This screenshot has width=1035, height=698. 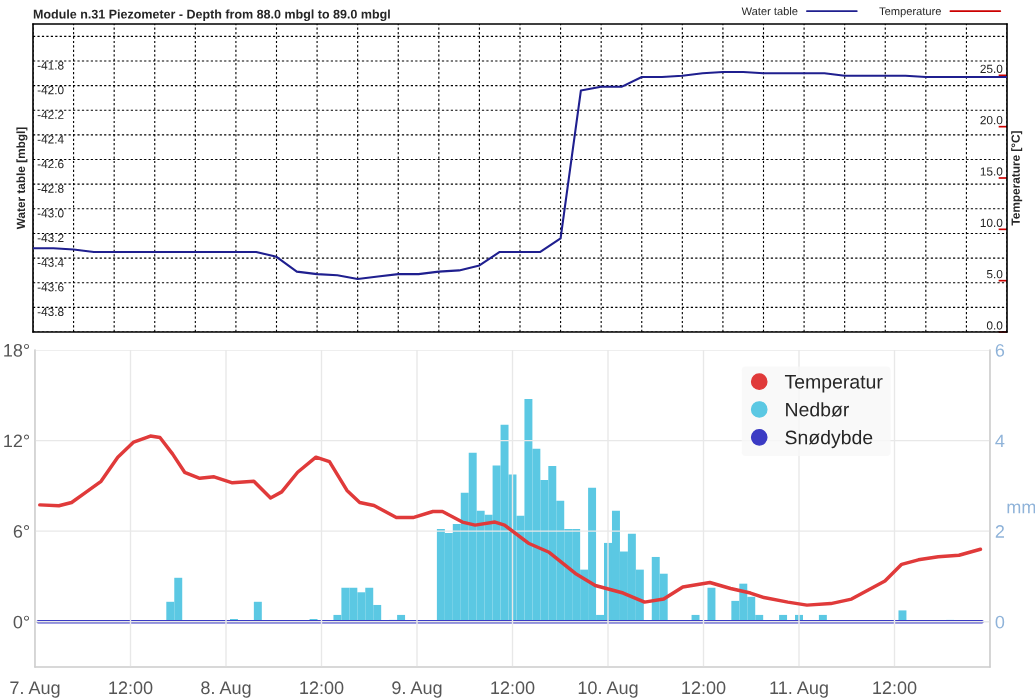 What do you see at coordinates (994, 325) in the screenshot?
I see `y2-tick-label: 0.0` at bounding box center [994, 325].